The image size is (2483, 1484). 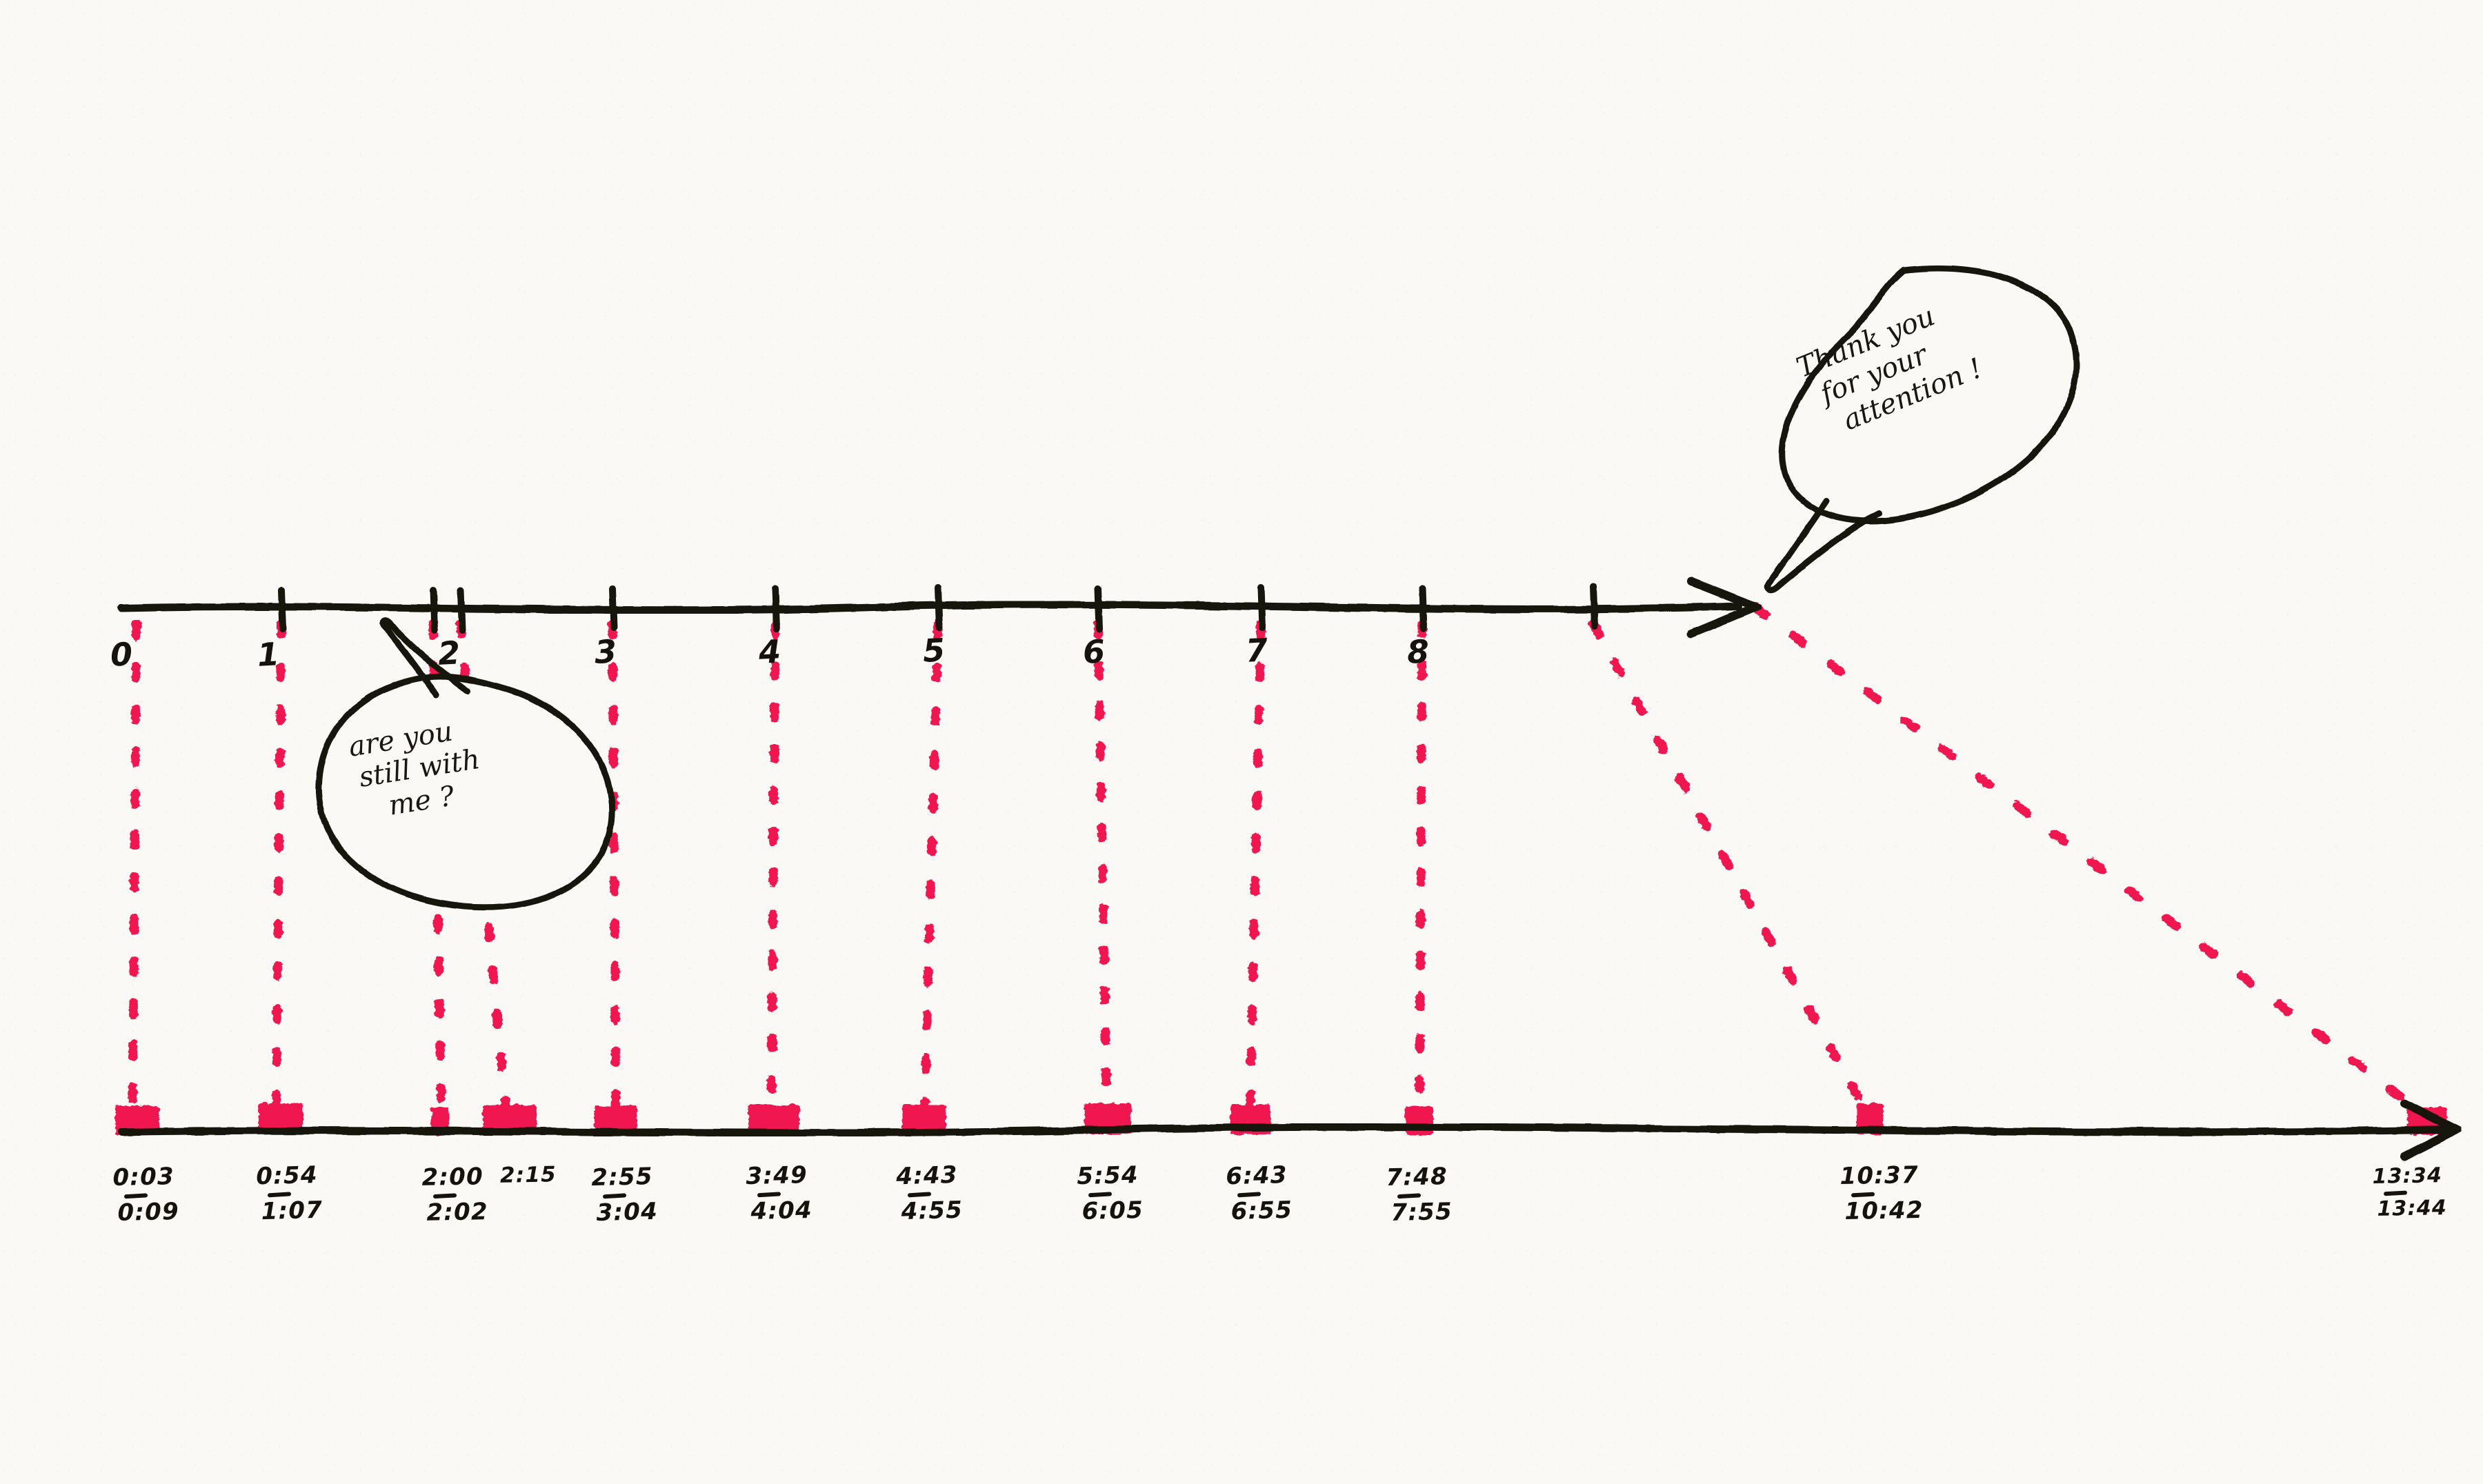 I want to click on time-end: 3:04, so click(x=628, y=1212).